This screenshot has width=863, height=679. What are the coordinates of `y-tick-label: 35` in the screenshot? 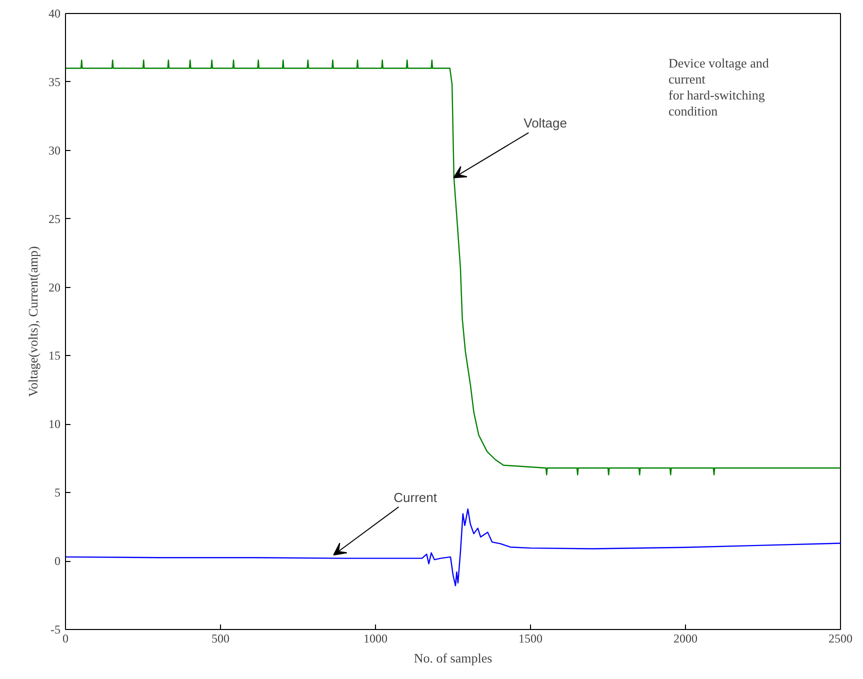 It's located at (54, 81).